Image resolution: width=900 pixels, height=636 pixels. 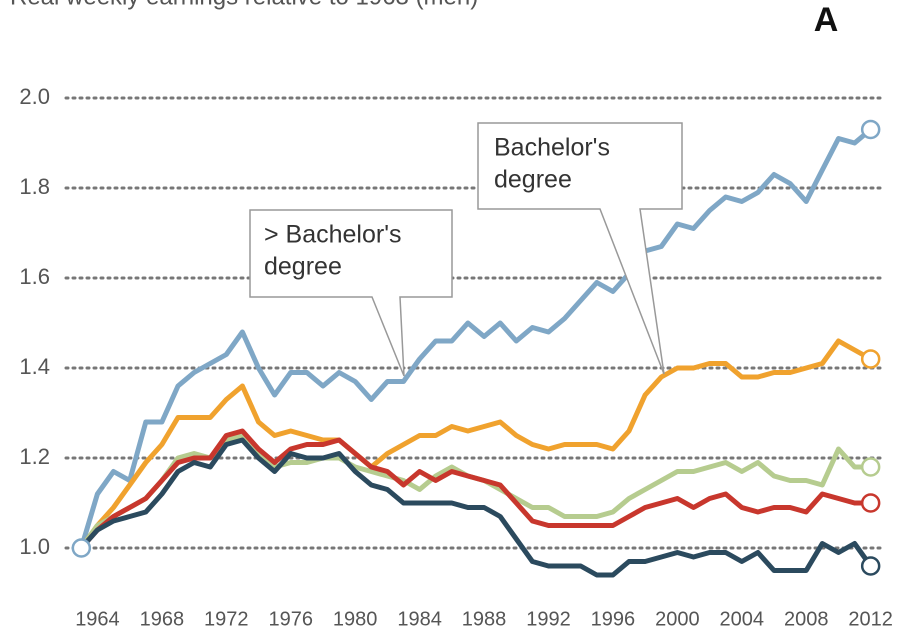 What do you see at coordinates (419, 619) in the screenshot?
I see `x-tick-label: 1984` at bounding box center [419, 619].